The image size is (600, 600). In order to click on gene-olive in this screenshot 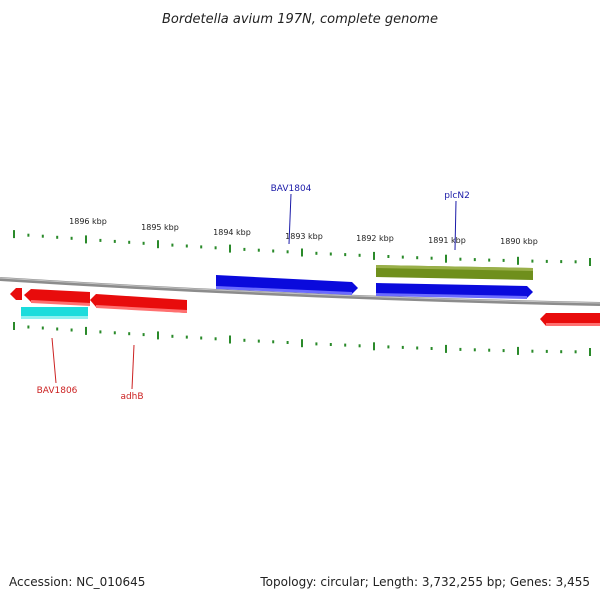, I will do `click(454, 272)`.